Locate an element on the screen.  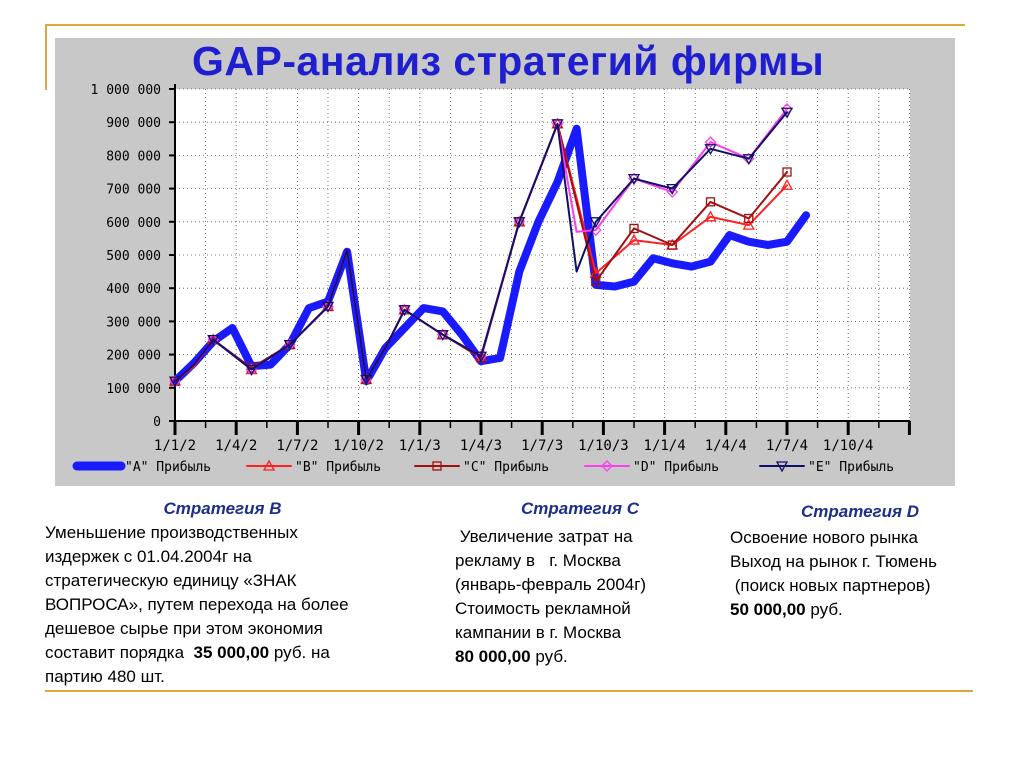
y-tick-label: 500 000 is located at coordinates (133, 256).